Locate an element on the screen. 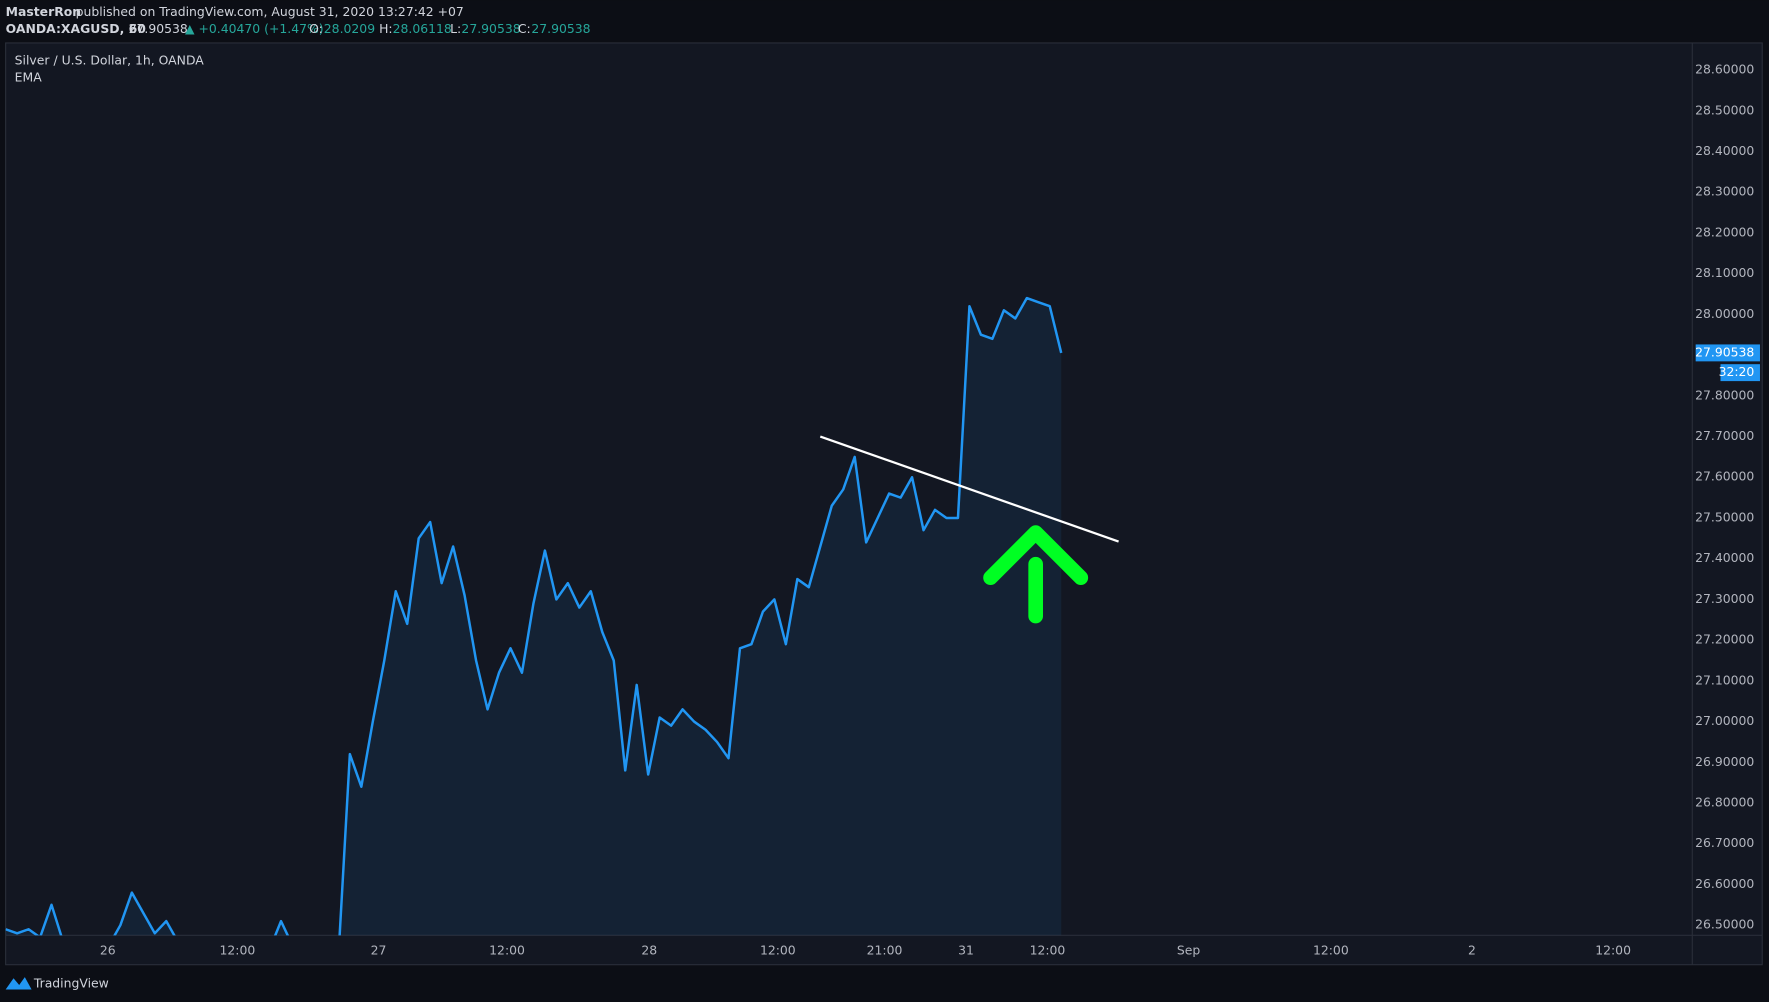  y-tick-label: 27.60000 is located at coordinates (1724, 476).